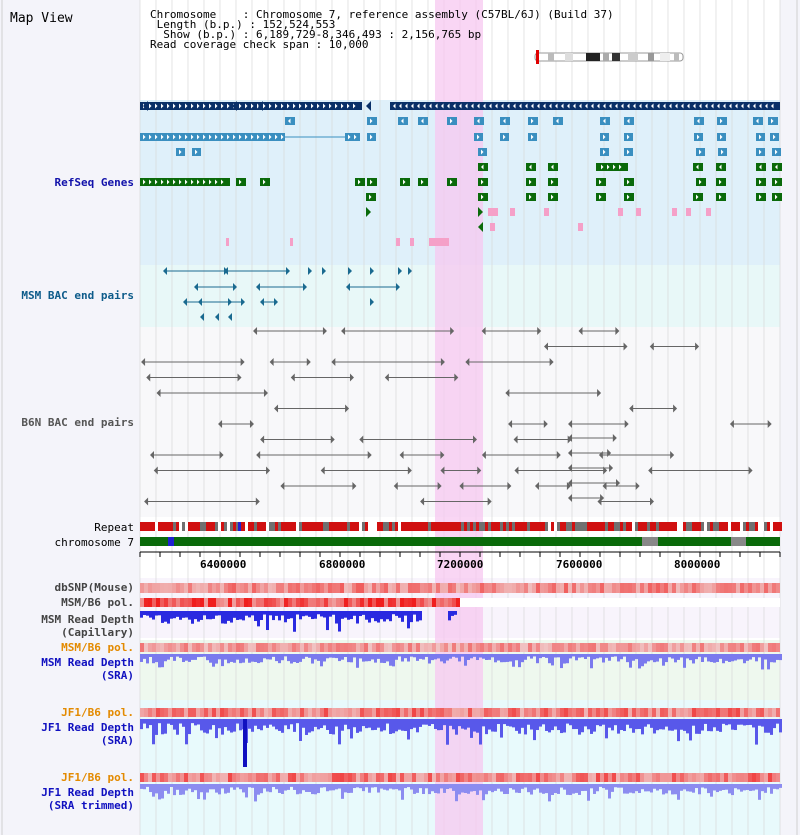 Image resolution: width=800 pixels, height=835 pixels. Describe the element at coordinates (97, 602) in the screenshot. I see `track-label-msm-b6-pol: MSM/B6 pol.` at that location.